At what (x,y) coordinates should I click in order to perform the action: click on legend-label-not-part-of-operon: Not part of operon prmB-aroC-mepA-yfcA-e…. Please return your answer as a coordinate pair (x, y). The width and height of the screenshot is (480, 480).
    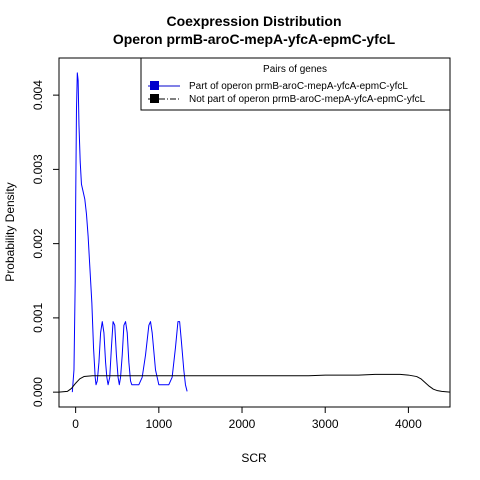
    Looking at the image, I should click on (307, 99).